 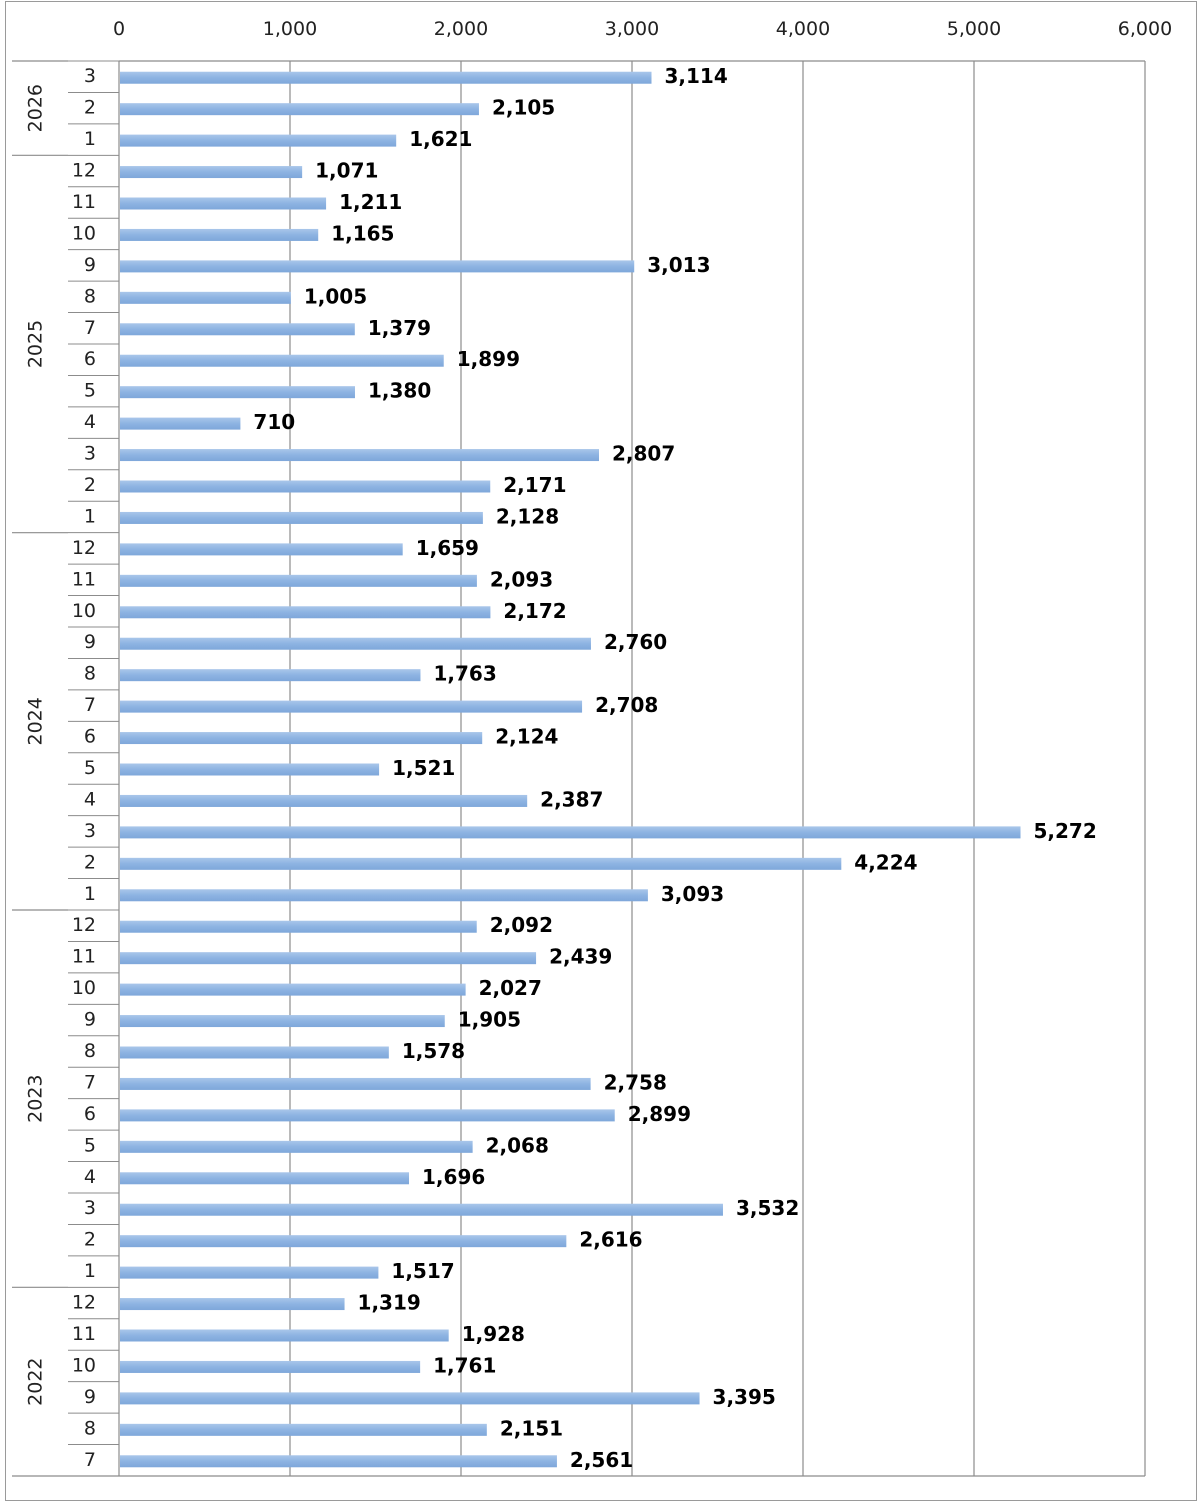 What do you see at coordinates (635, 1082) in the screenshot?
I see `data-label: 2,758` at bounding box center [635, 1082].